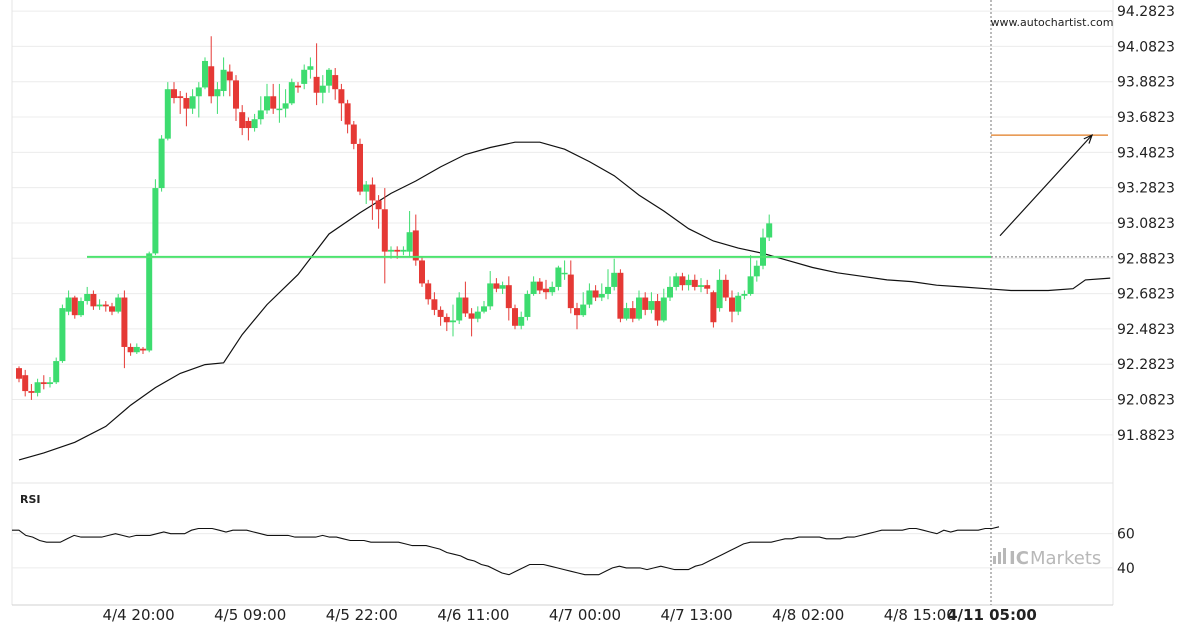 The height and width of the screenshot is (630, 1200). What do you see at coordinates (506, 551) in the screenshot?
I see `rsi-line` at bounding box center [506, 551].